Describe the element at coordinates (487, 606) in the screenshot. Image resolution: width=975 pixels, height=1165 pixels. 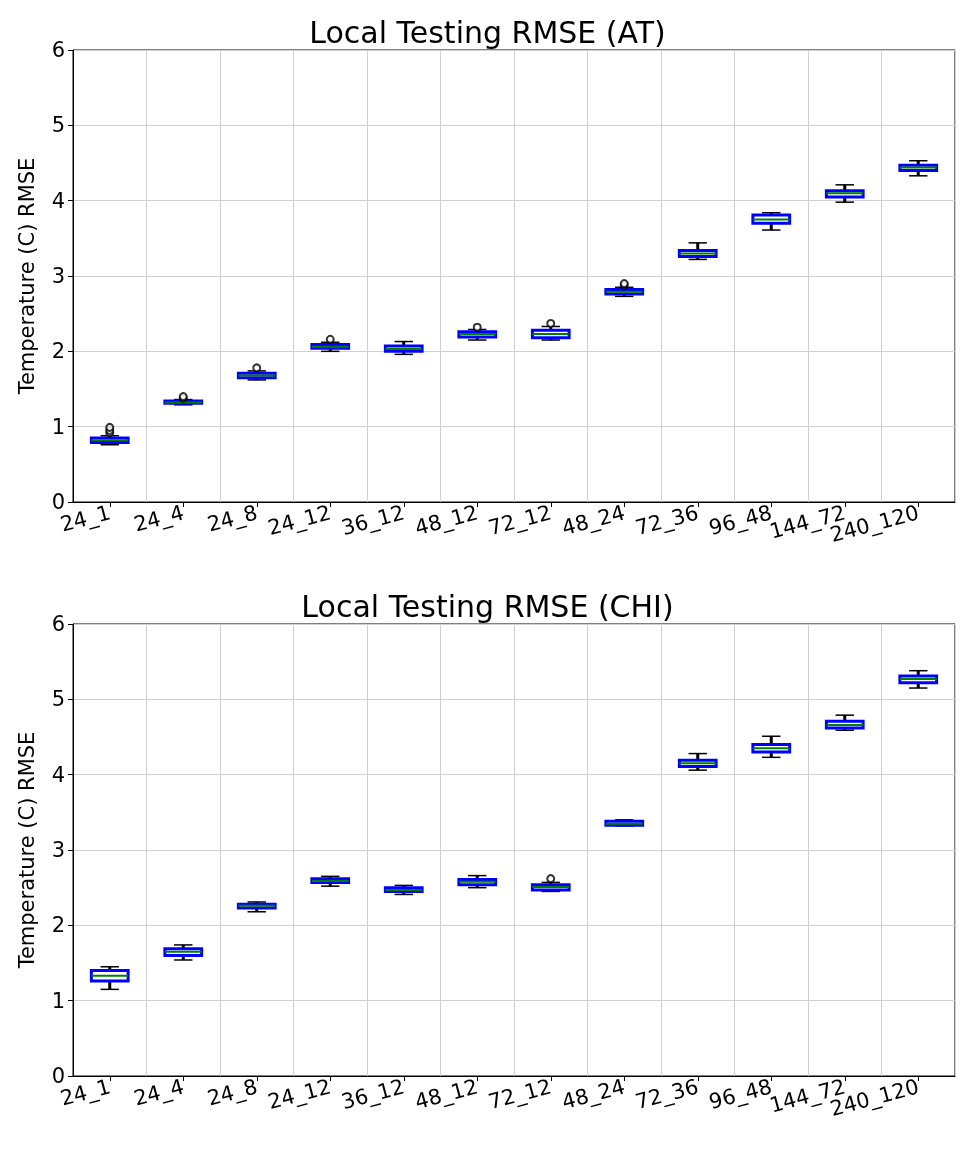
I see `chart-title: Local Testing RMSE (CHI)` at that location.